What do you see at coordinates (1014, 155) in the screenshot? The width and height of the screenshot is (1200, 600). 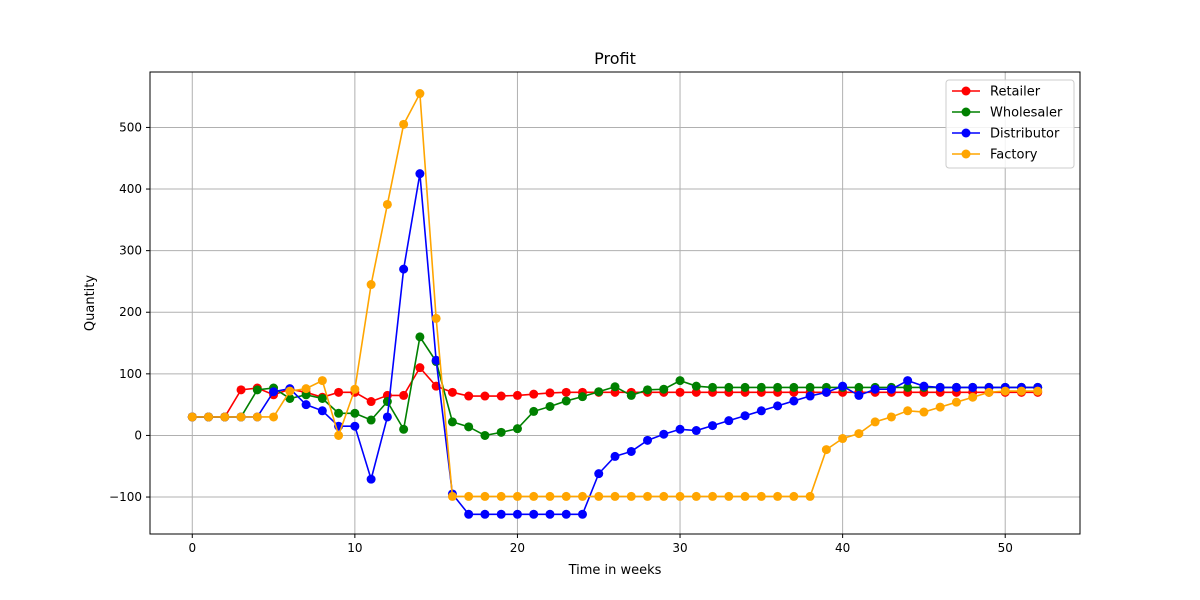 I see `legend-label: Factory` at bounding box center [1014, 155].